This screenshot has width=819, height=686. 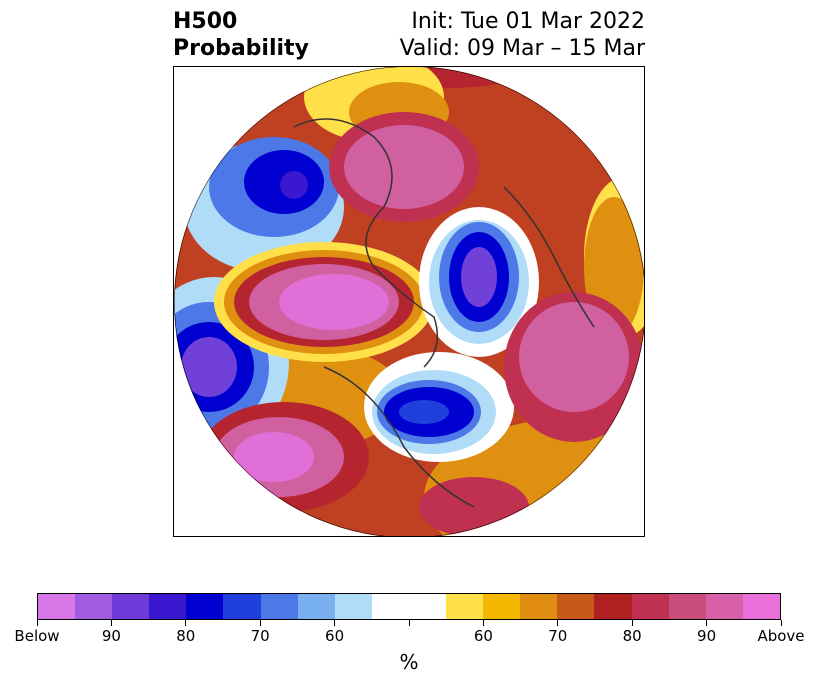 What do you see at coordinates (37, 636) in the screenshot?
I see `colorbar-tick-label: Below` at bounding box center [37, 636].